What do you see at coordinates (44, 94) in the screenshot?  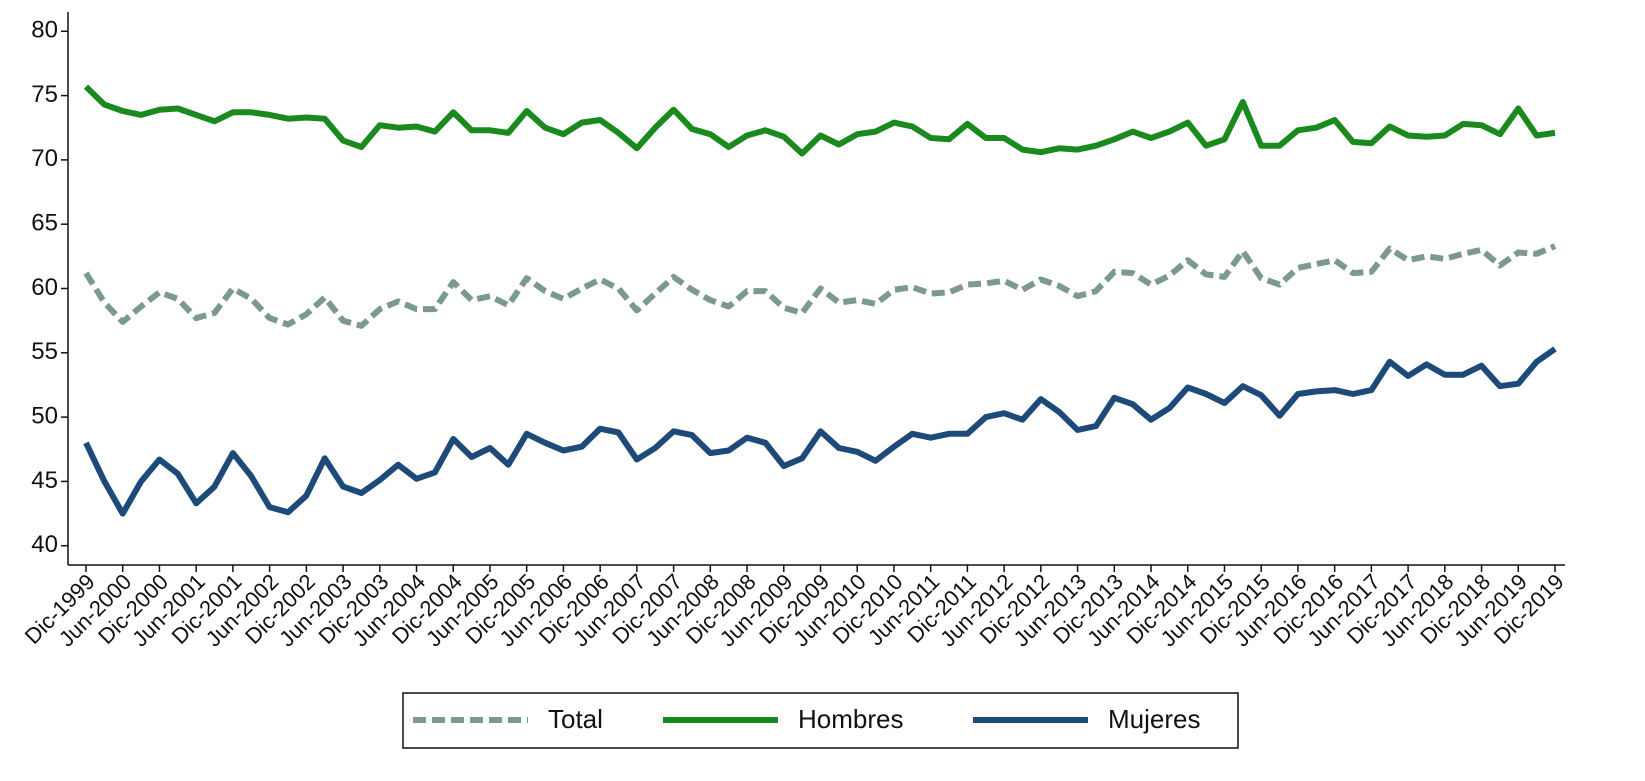 I see `y-tick-label: 75` at bounding box center [44, 94].